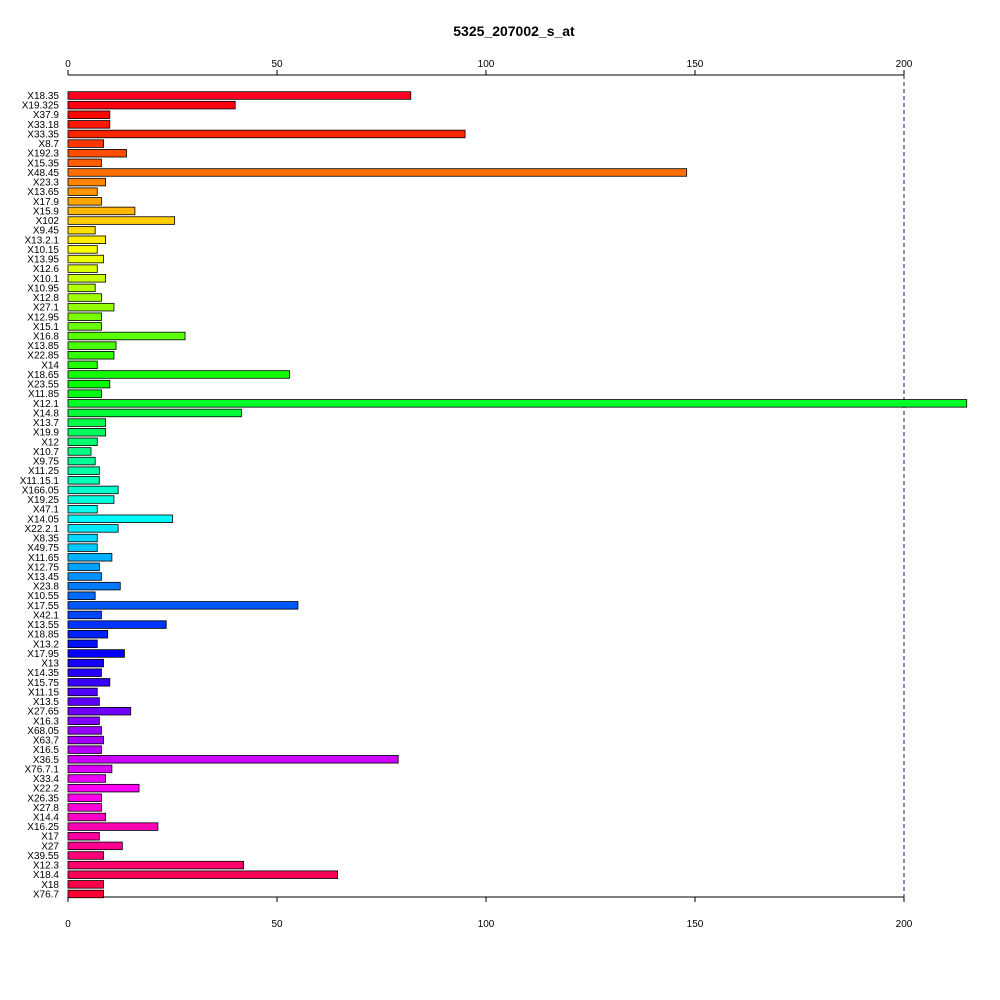 Image resolution: width=1000 pixels, height=1000 pixels. What do you see at coordinates (50, 442) in the screenshot?
I see `category-label: X12` at bounding box center [50, 442].